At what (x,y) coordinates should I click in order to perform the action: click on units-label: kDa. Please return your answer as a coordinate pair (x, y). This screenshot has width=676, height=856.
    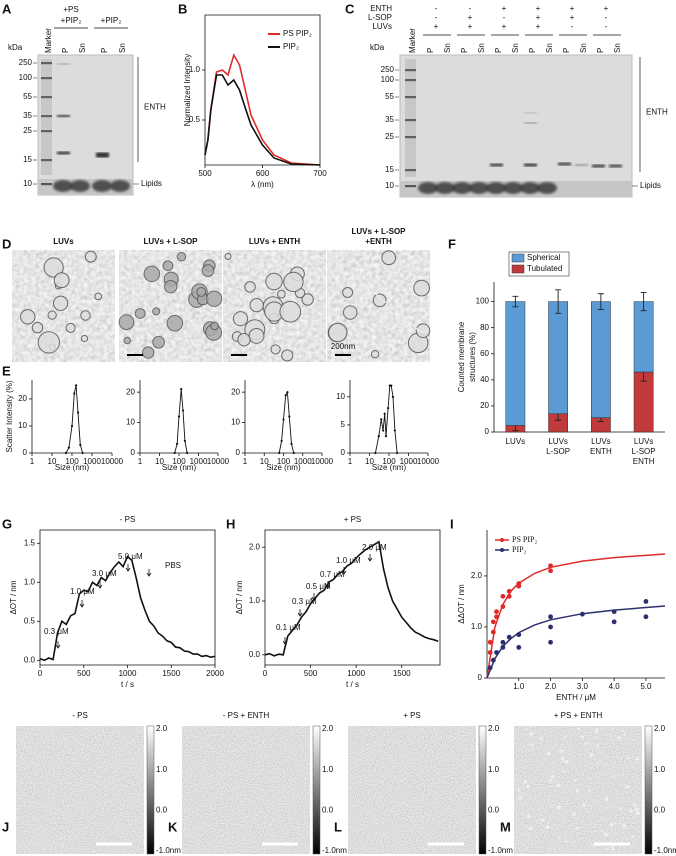
    Looking at the image, I should click on (15, 47).